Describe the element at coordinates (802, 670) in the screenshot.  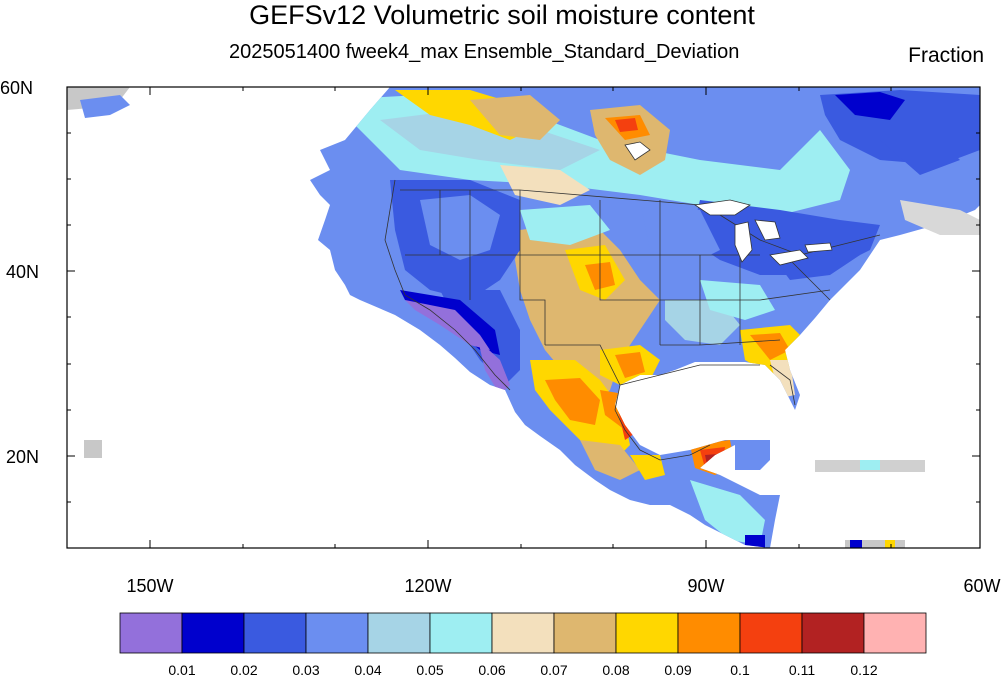
I see `colorbar-label-11: 0.11` at that location.